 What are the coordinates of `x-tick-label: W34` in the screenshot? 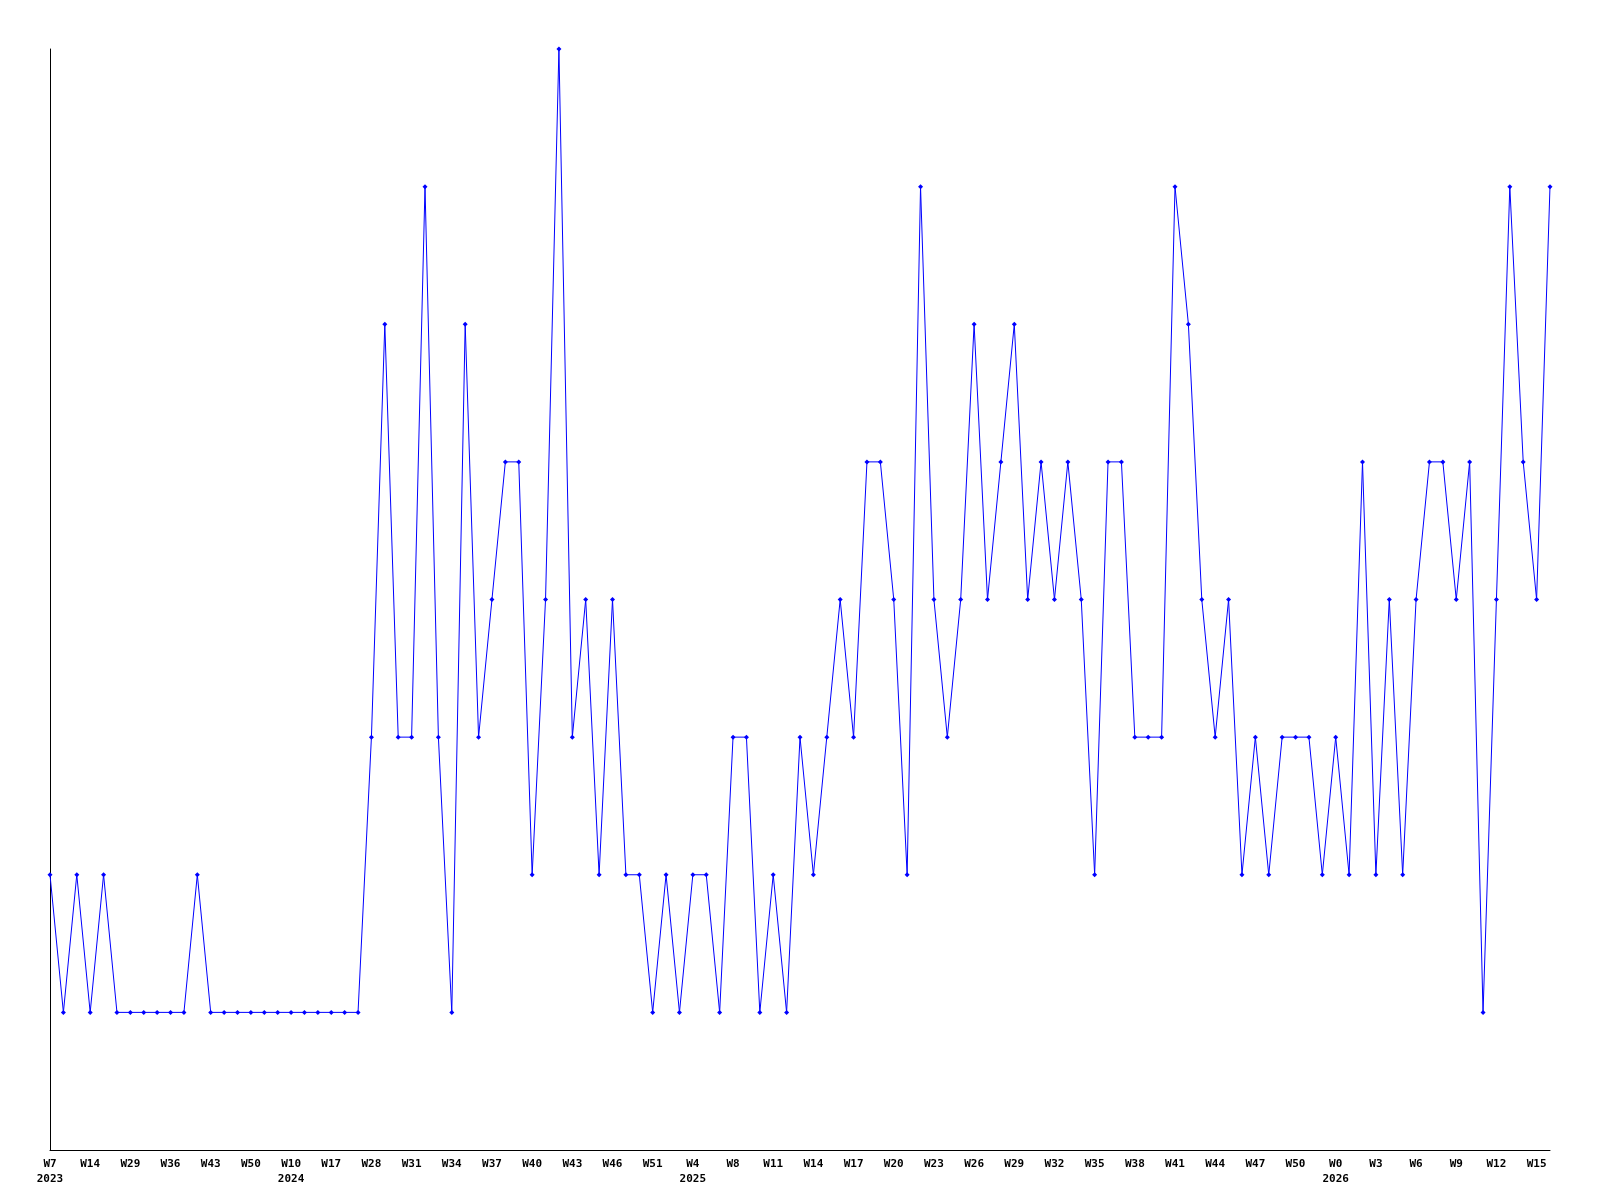 It's located at (452, 1163).